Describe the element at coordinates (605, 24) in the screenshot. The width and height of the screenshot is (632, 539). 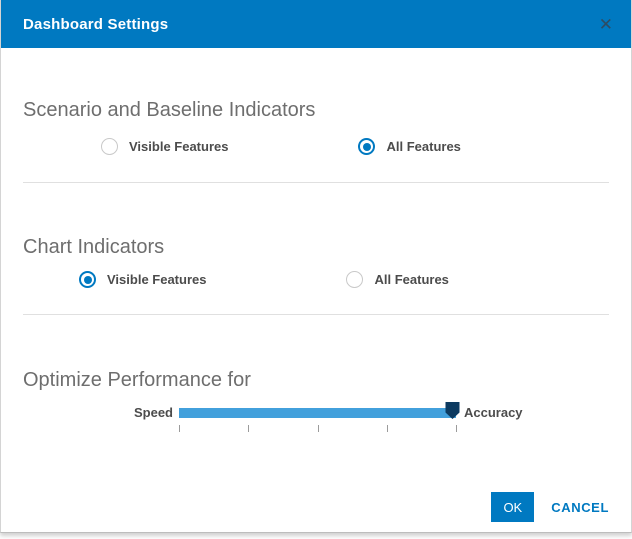
I see `close-icon: ✕` at that location.